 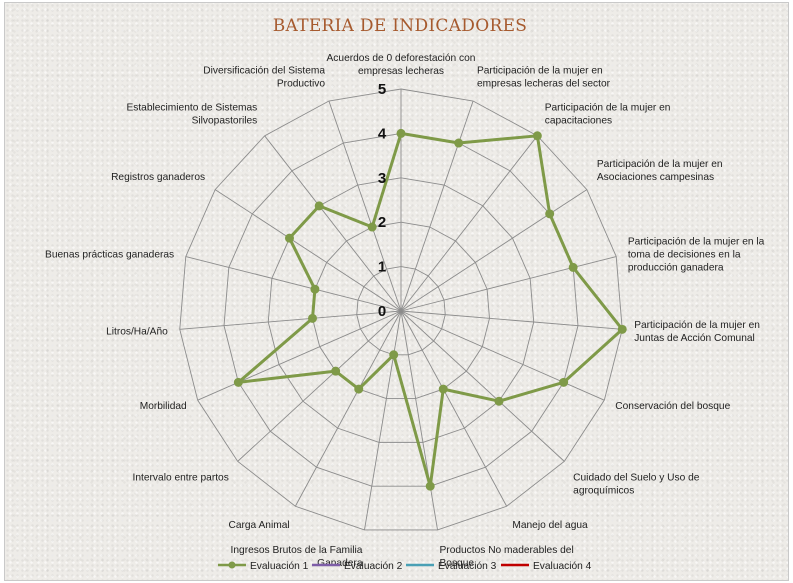 I want to click on axis-label-8: Manejo del agua, so click(x=550, y=525).